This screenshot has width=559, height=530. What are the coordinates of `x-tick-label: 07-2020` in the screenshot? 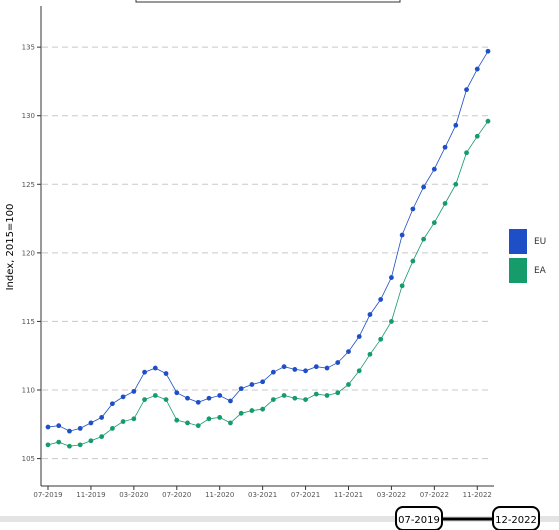 It's located at (176, 495).